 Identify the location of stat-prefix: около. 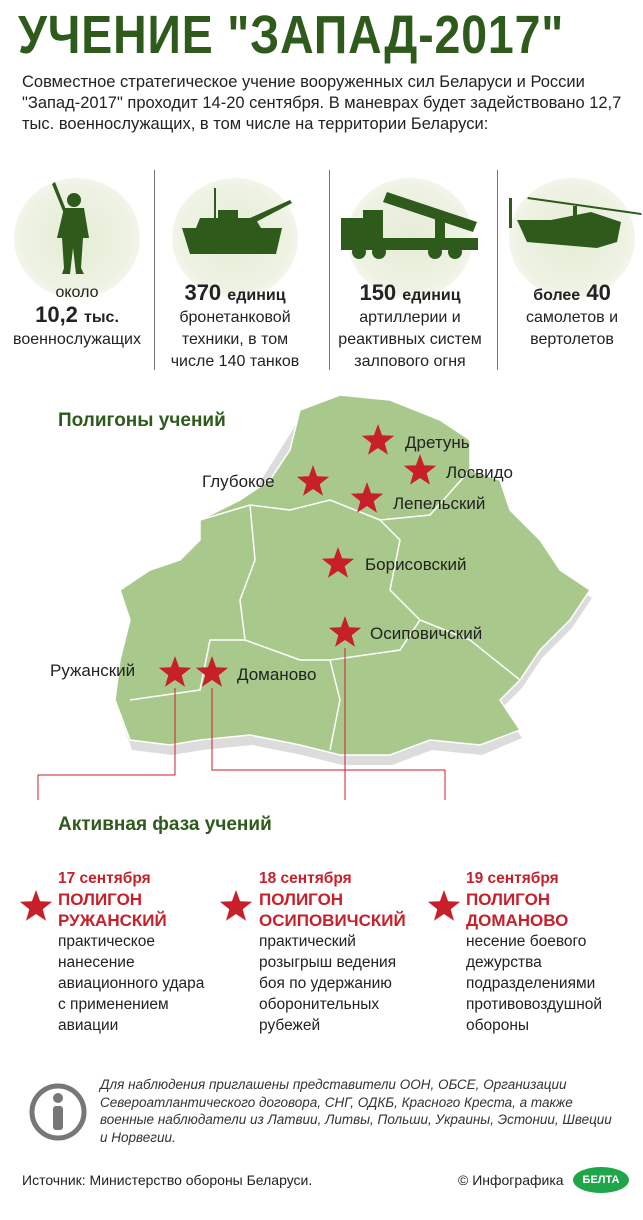
(77, 292).